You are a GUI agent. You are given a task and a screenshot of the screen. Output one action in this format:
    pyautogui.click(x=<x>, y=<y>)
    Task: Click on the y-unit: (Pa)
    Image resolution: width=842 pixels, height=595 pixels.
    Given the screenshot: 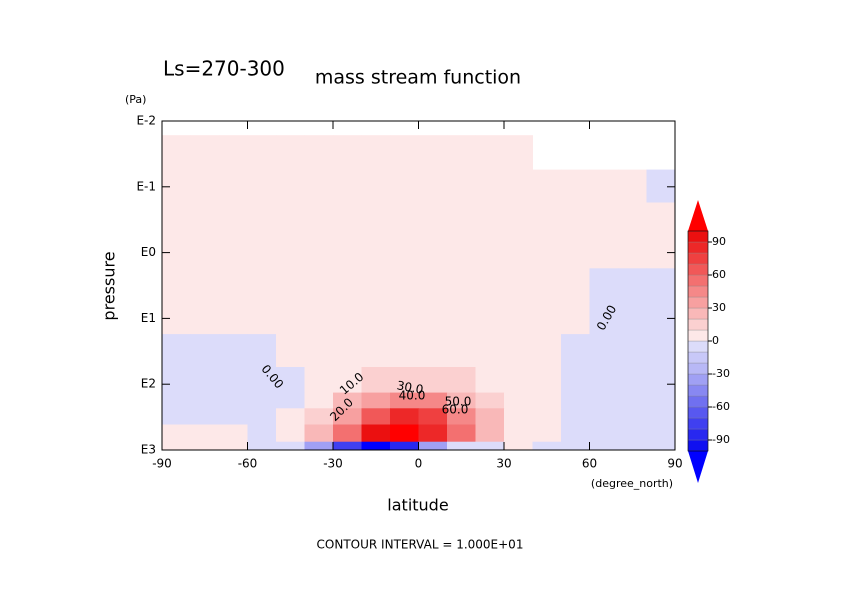 What is the action you would take?
    pyautogui.click(x=135, y=99)
    